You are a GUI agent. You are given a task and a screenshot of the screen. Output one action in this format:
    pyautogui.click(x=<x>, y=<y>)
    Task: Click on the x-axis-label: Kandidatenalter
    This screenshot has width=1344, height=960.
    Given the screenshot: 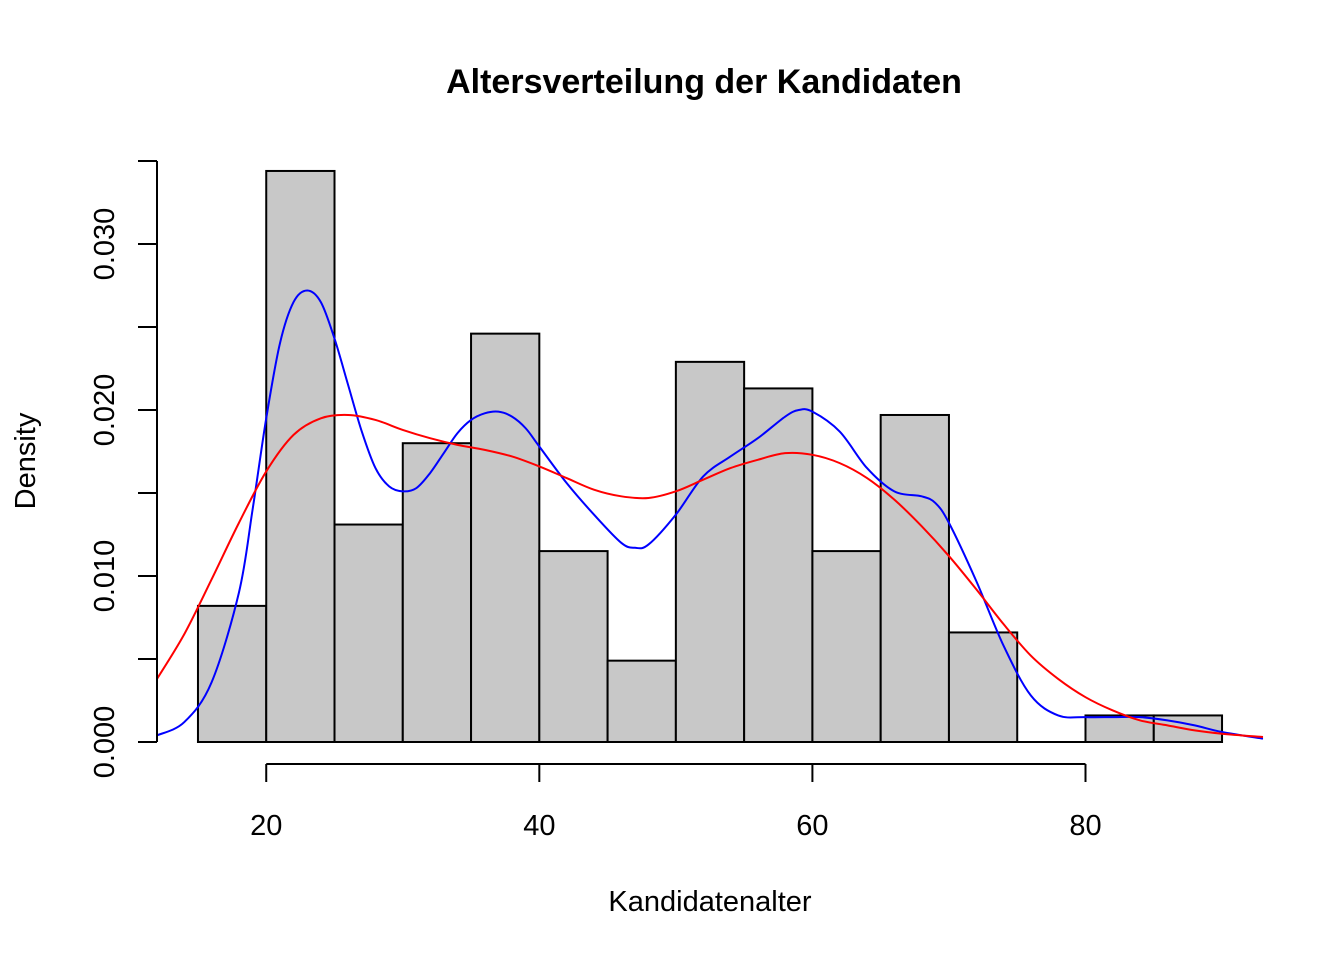 What is the action you would take?
    pyautogui.click(x=709, y=902)
    